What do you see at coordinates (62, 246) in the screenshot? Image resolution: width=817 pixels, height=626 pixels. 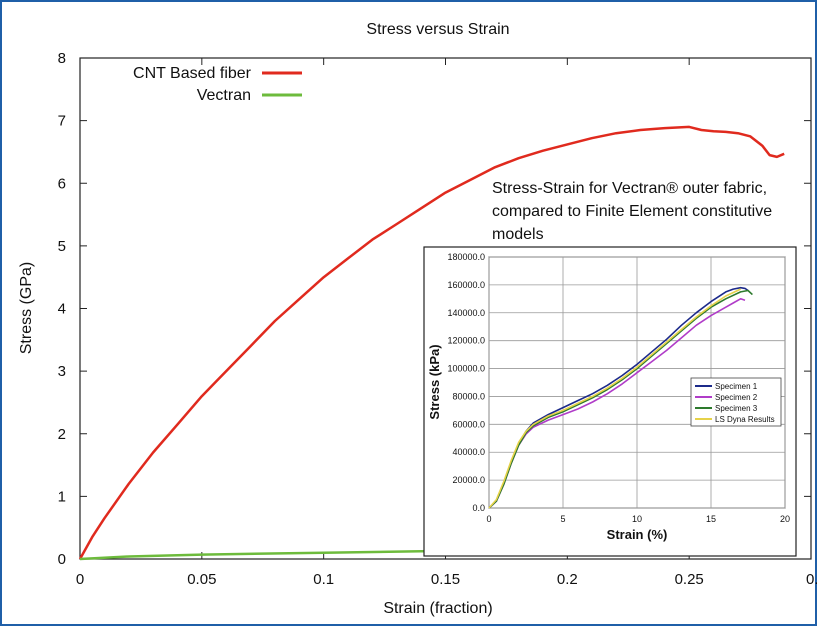 I see `y-tick-label: 5` at bounding box center [62, 246].